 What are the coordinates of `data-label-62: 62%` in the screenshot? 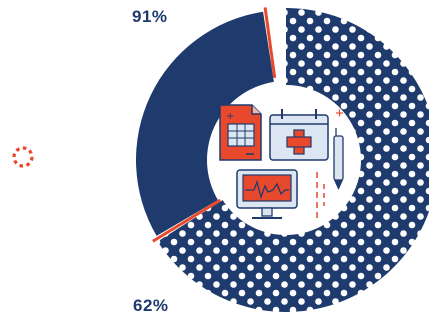 It's located at (151, 305).